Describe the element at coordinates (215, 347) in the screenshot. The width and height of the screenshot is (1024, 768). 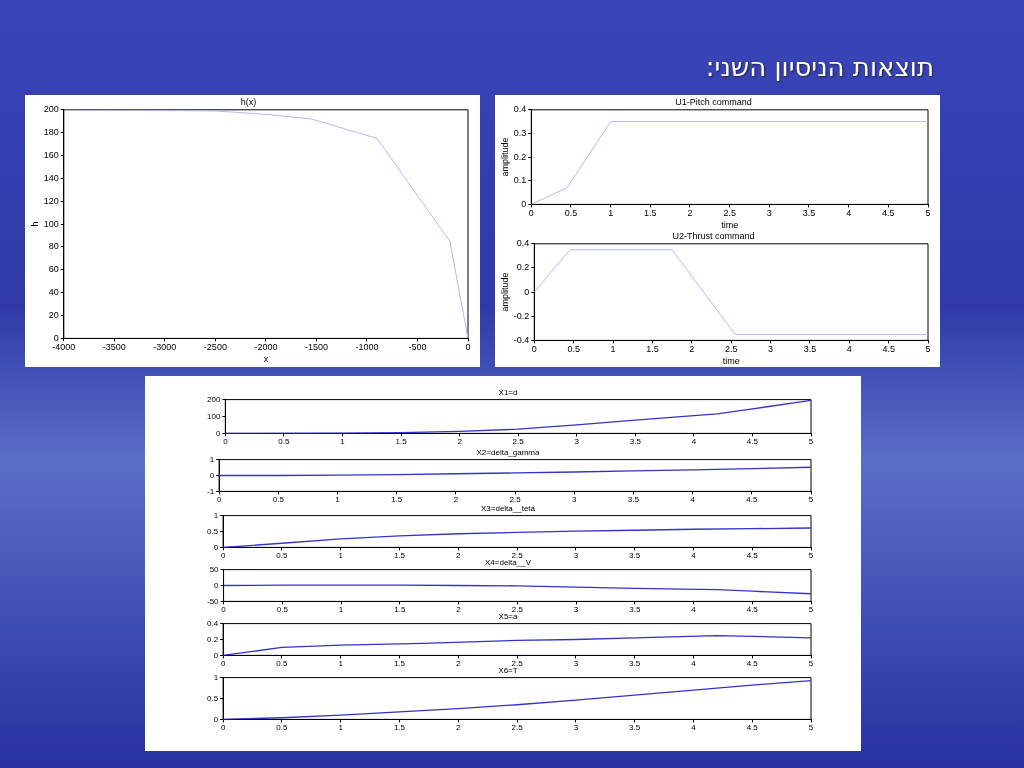
I see `x-tick-label: -2500` at that location.